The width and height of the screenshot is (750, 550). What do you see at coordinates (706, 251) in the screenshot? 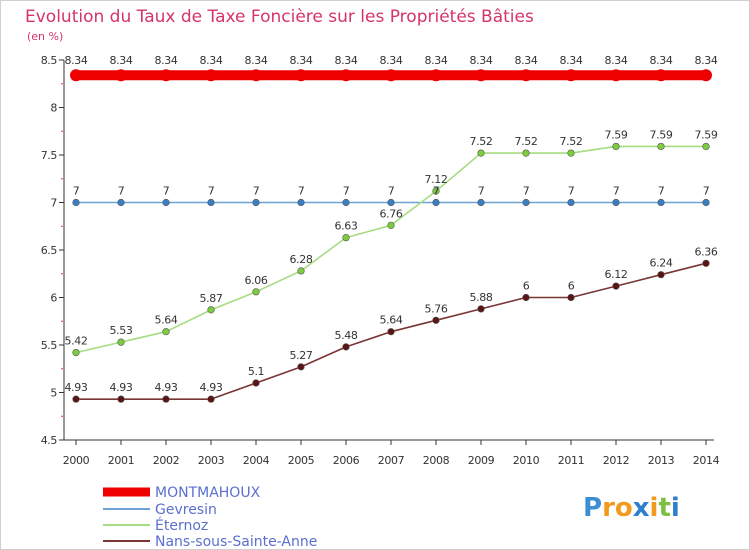
I see `data-label: 6.36` at bounding box center [706, 251].